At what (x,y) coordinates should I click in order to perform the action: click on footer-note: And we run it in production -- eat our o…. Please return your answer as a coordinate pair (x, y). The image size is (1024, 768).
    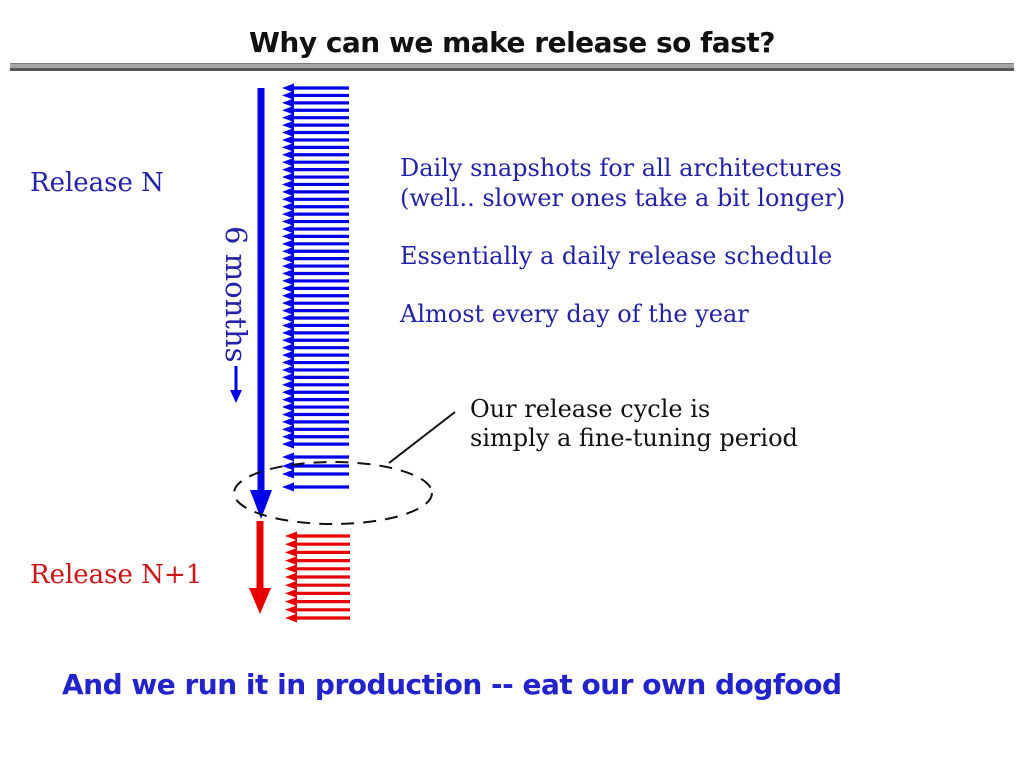
    Looking at the image, I should click on (452, 684).